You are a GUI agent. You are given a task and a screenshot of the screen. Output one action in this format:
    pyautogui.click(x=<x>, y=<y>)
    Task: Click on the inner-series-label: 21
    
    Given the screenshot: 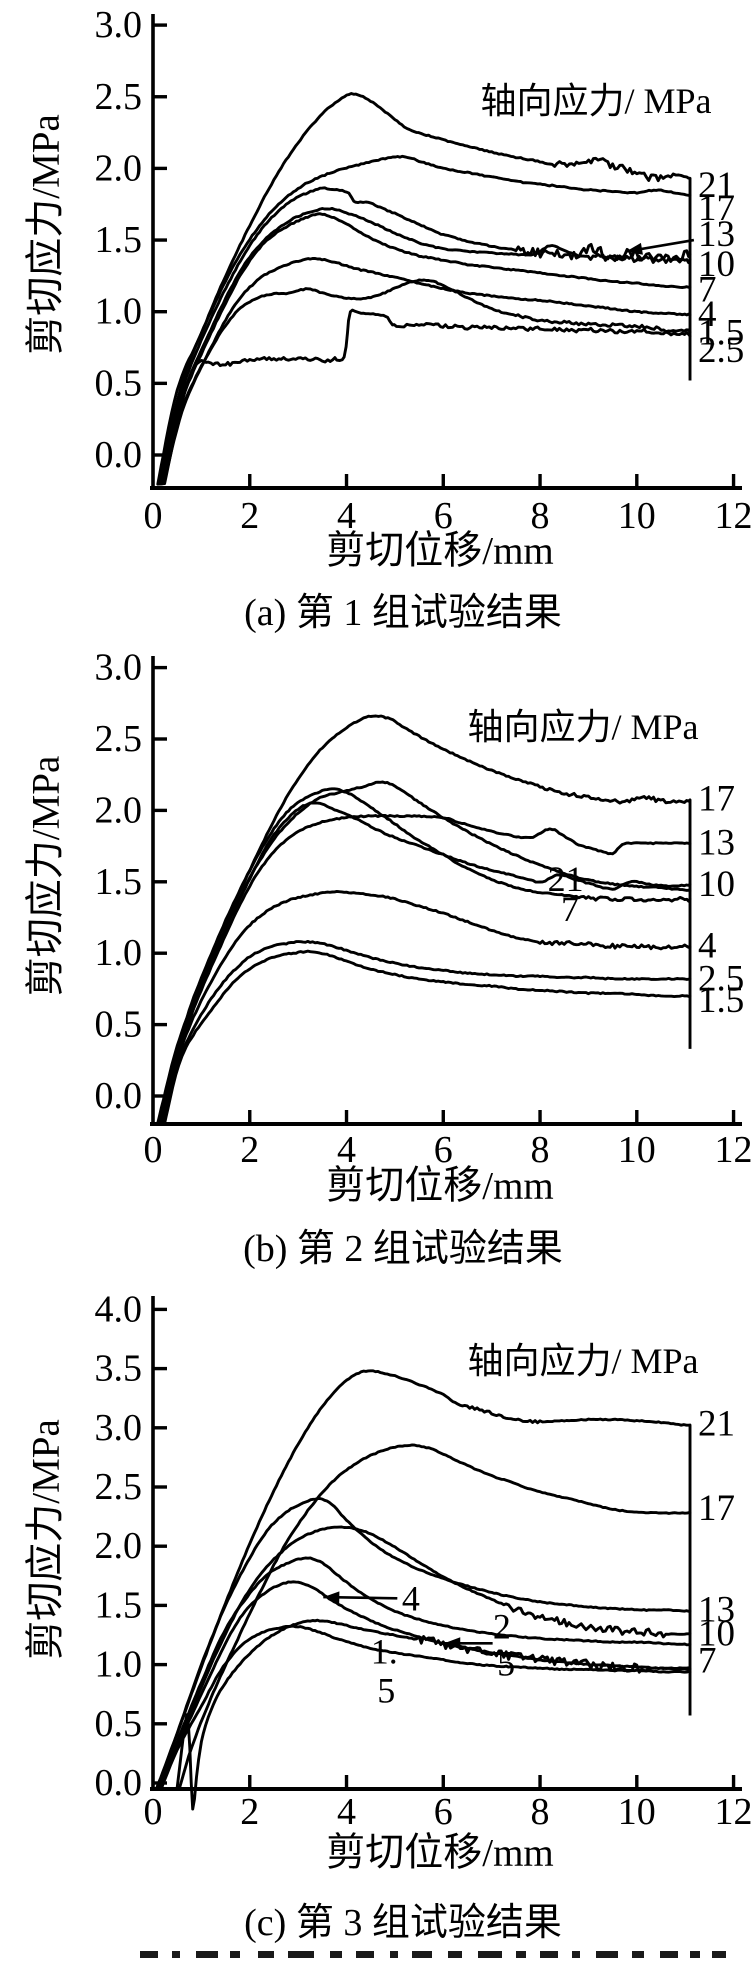 What is the action you would take?
    pyautogui.click(x=566, y=879)
    